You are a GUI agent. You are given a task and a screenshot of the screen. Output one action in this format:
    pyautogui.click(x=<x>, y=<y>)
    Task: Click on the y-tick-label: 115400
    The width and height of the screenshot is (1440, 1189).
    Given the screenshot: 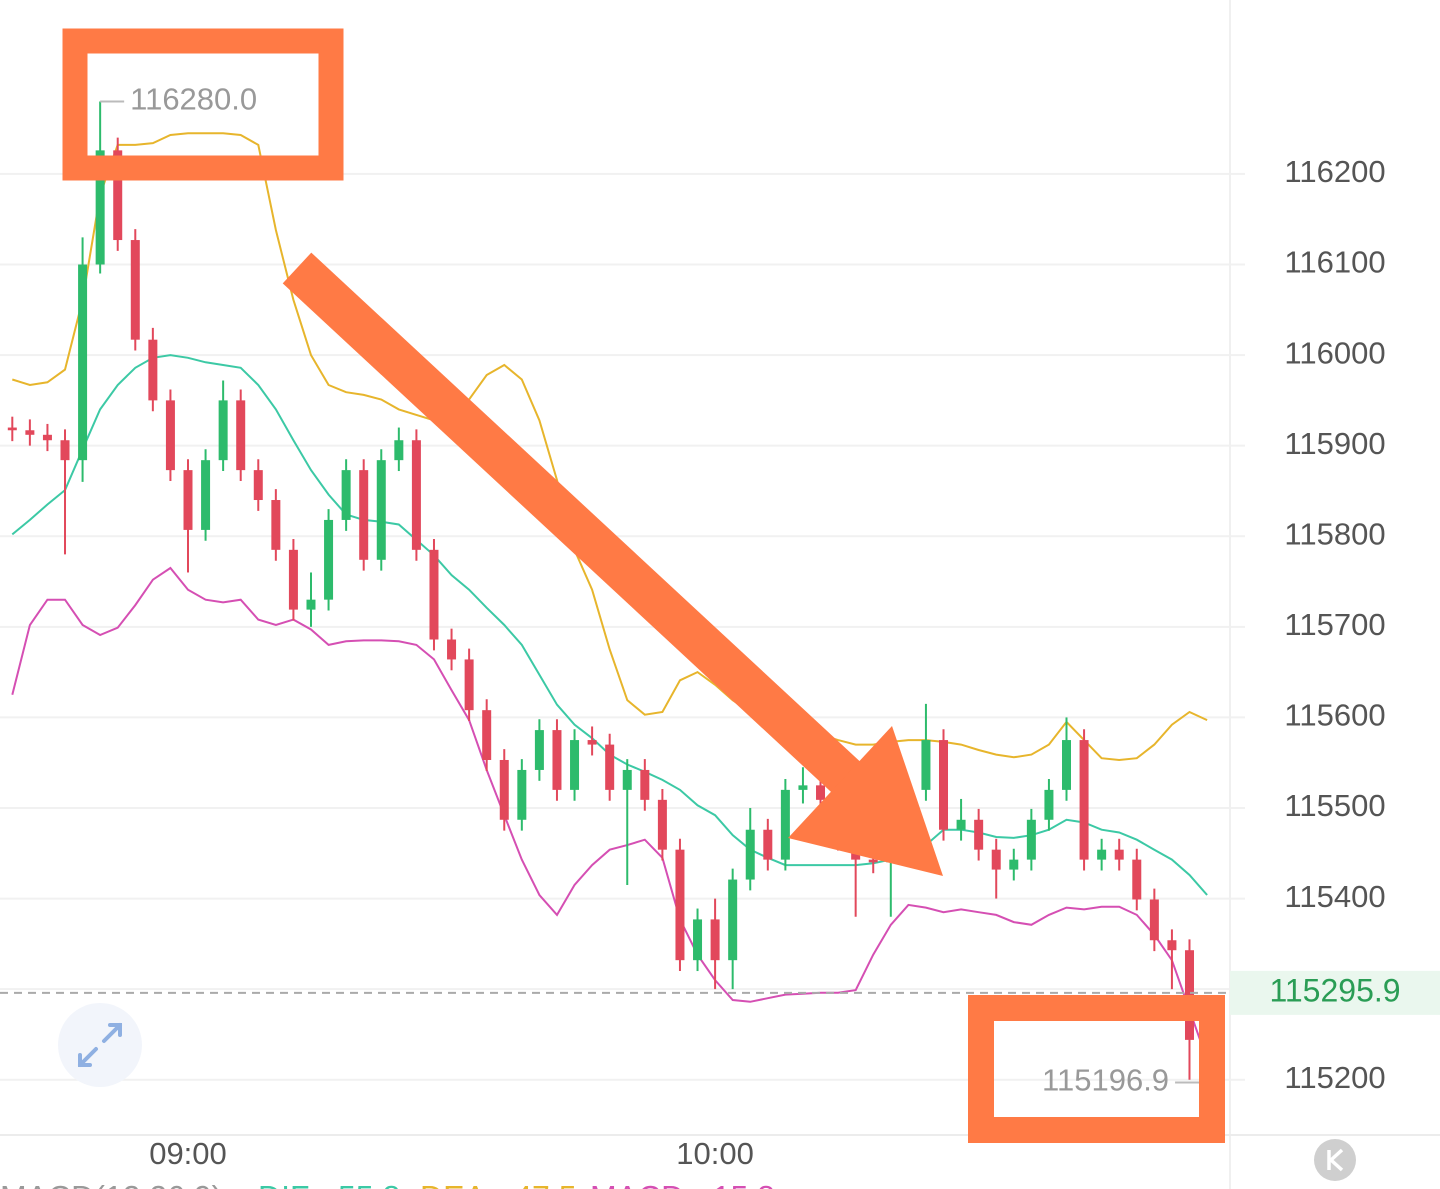 What is the action you would take?
    pyautogui.click(x=1334, y=896)
    